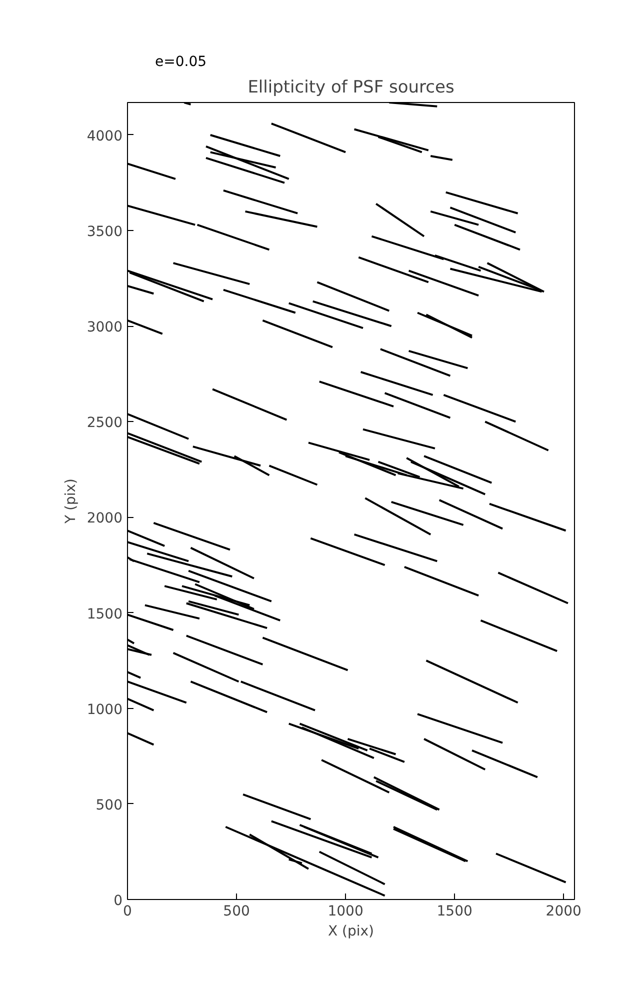  Describe the element at coordinates (118, 901) in the screenshot. I see `y-tick-label: 0` at that location.